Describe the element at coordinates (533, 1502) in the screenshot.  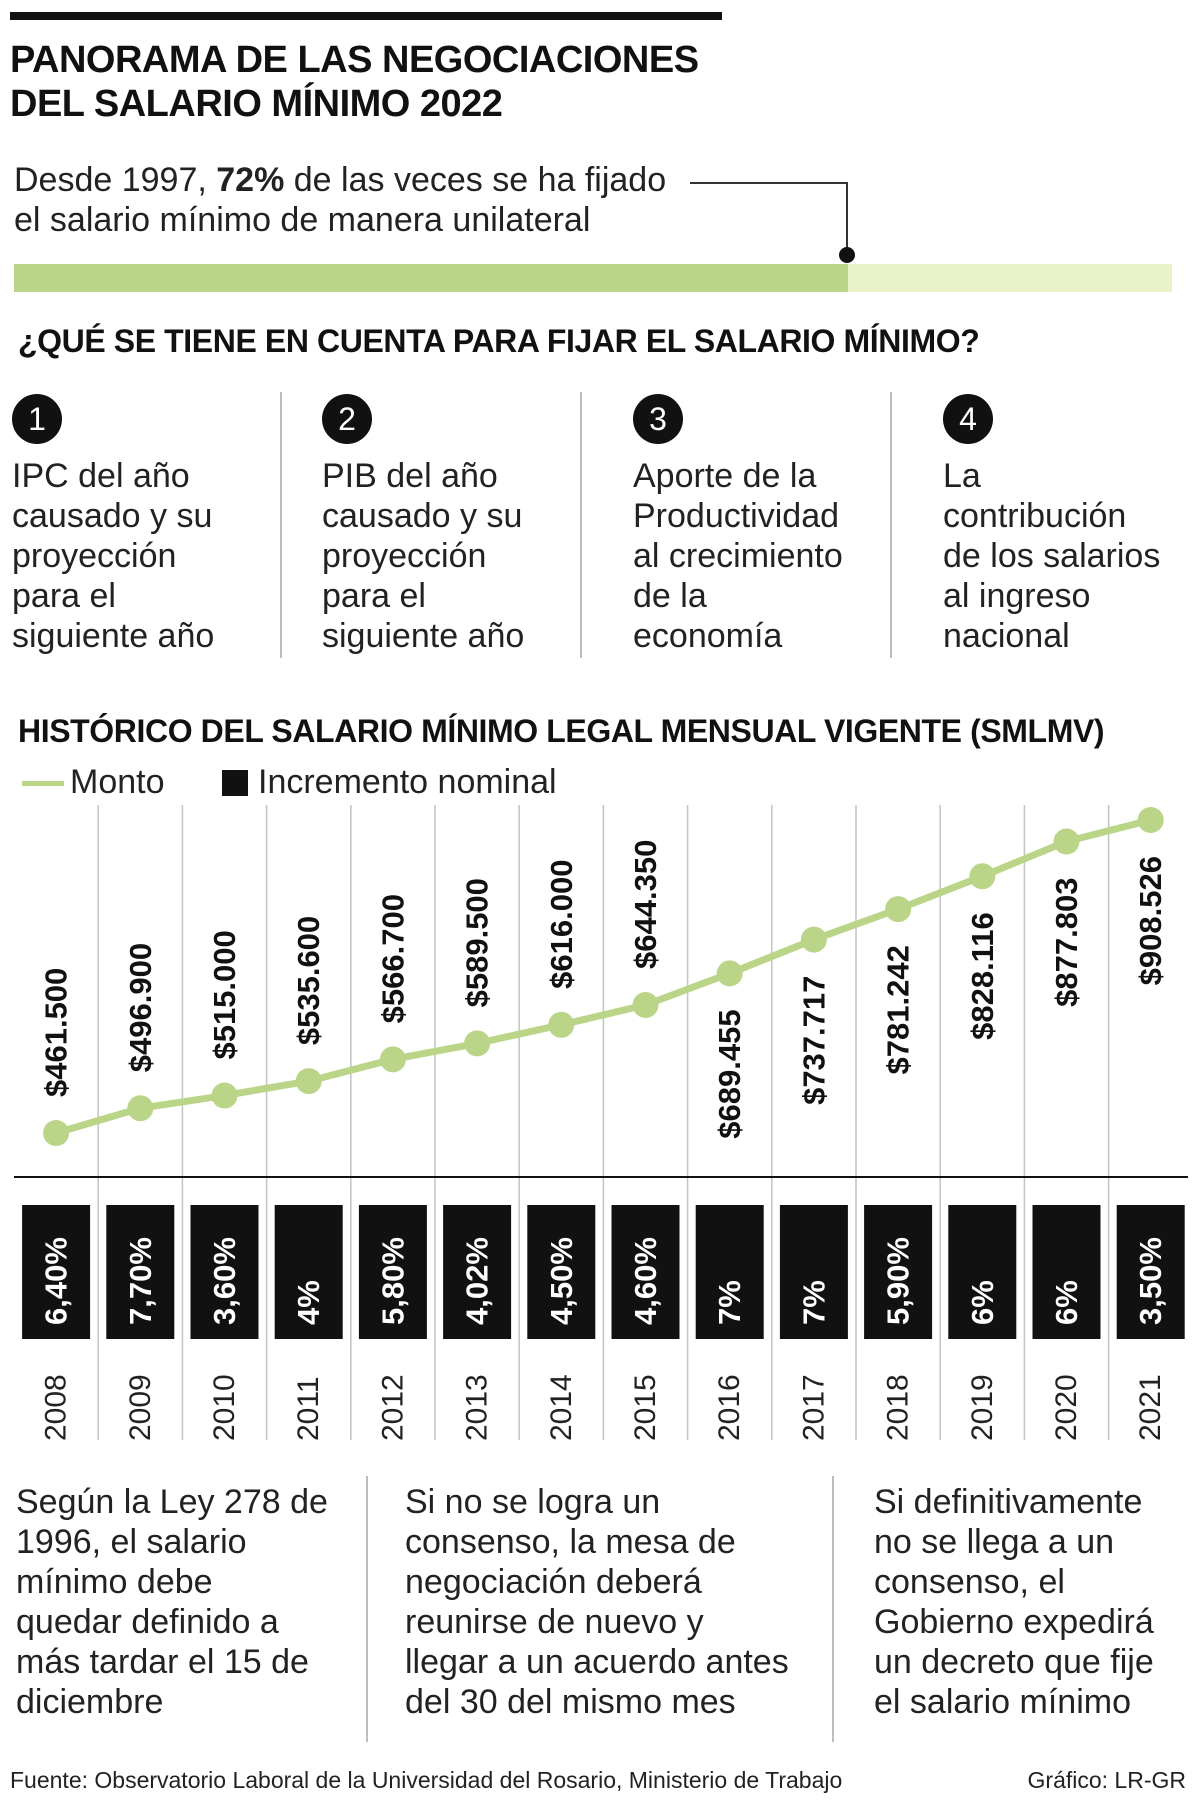
I see `note-line: Si no se logra un` at that location.